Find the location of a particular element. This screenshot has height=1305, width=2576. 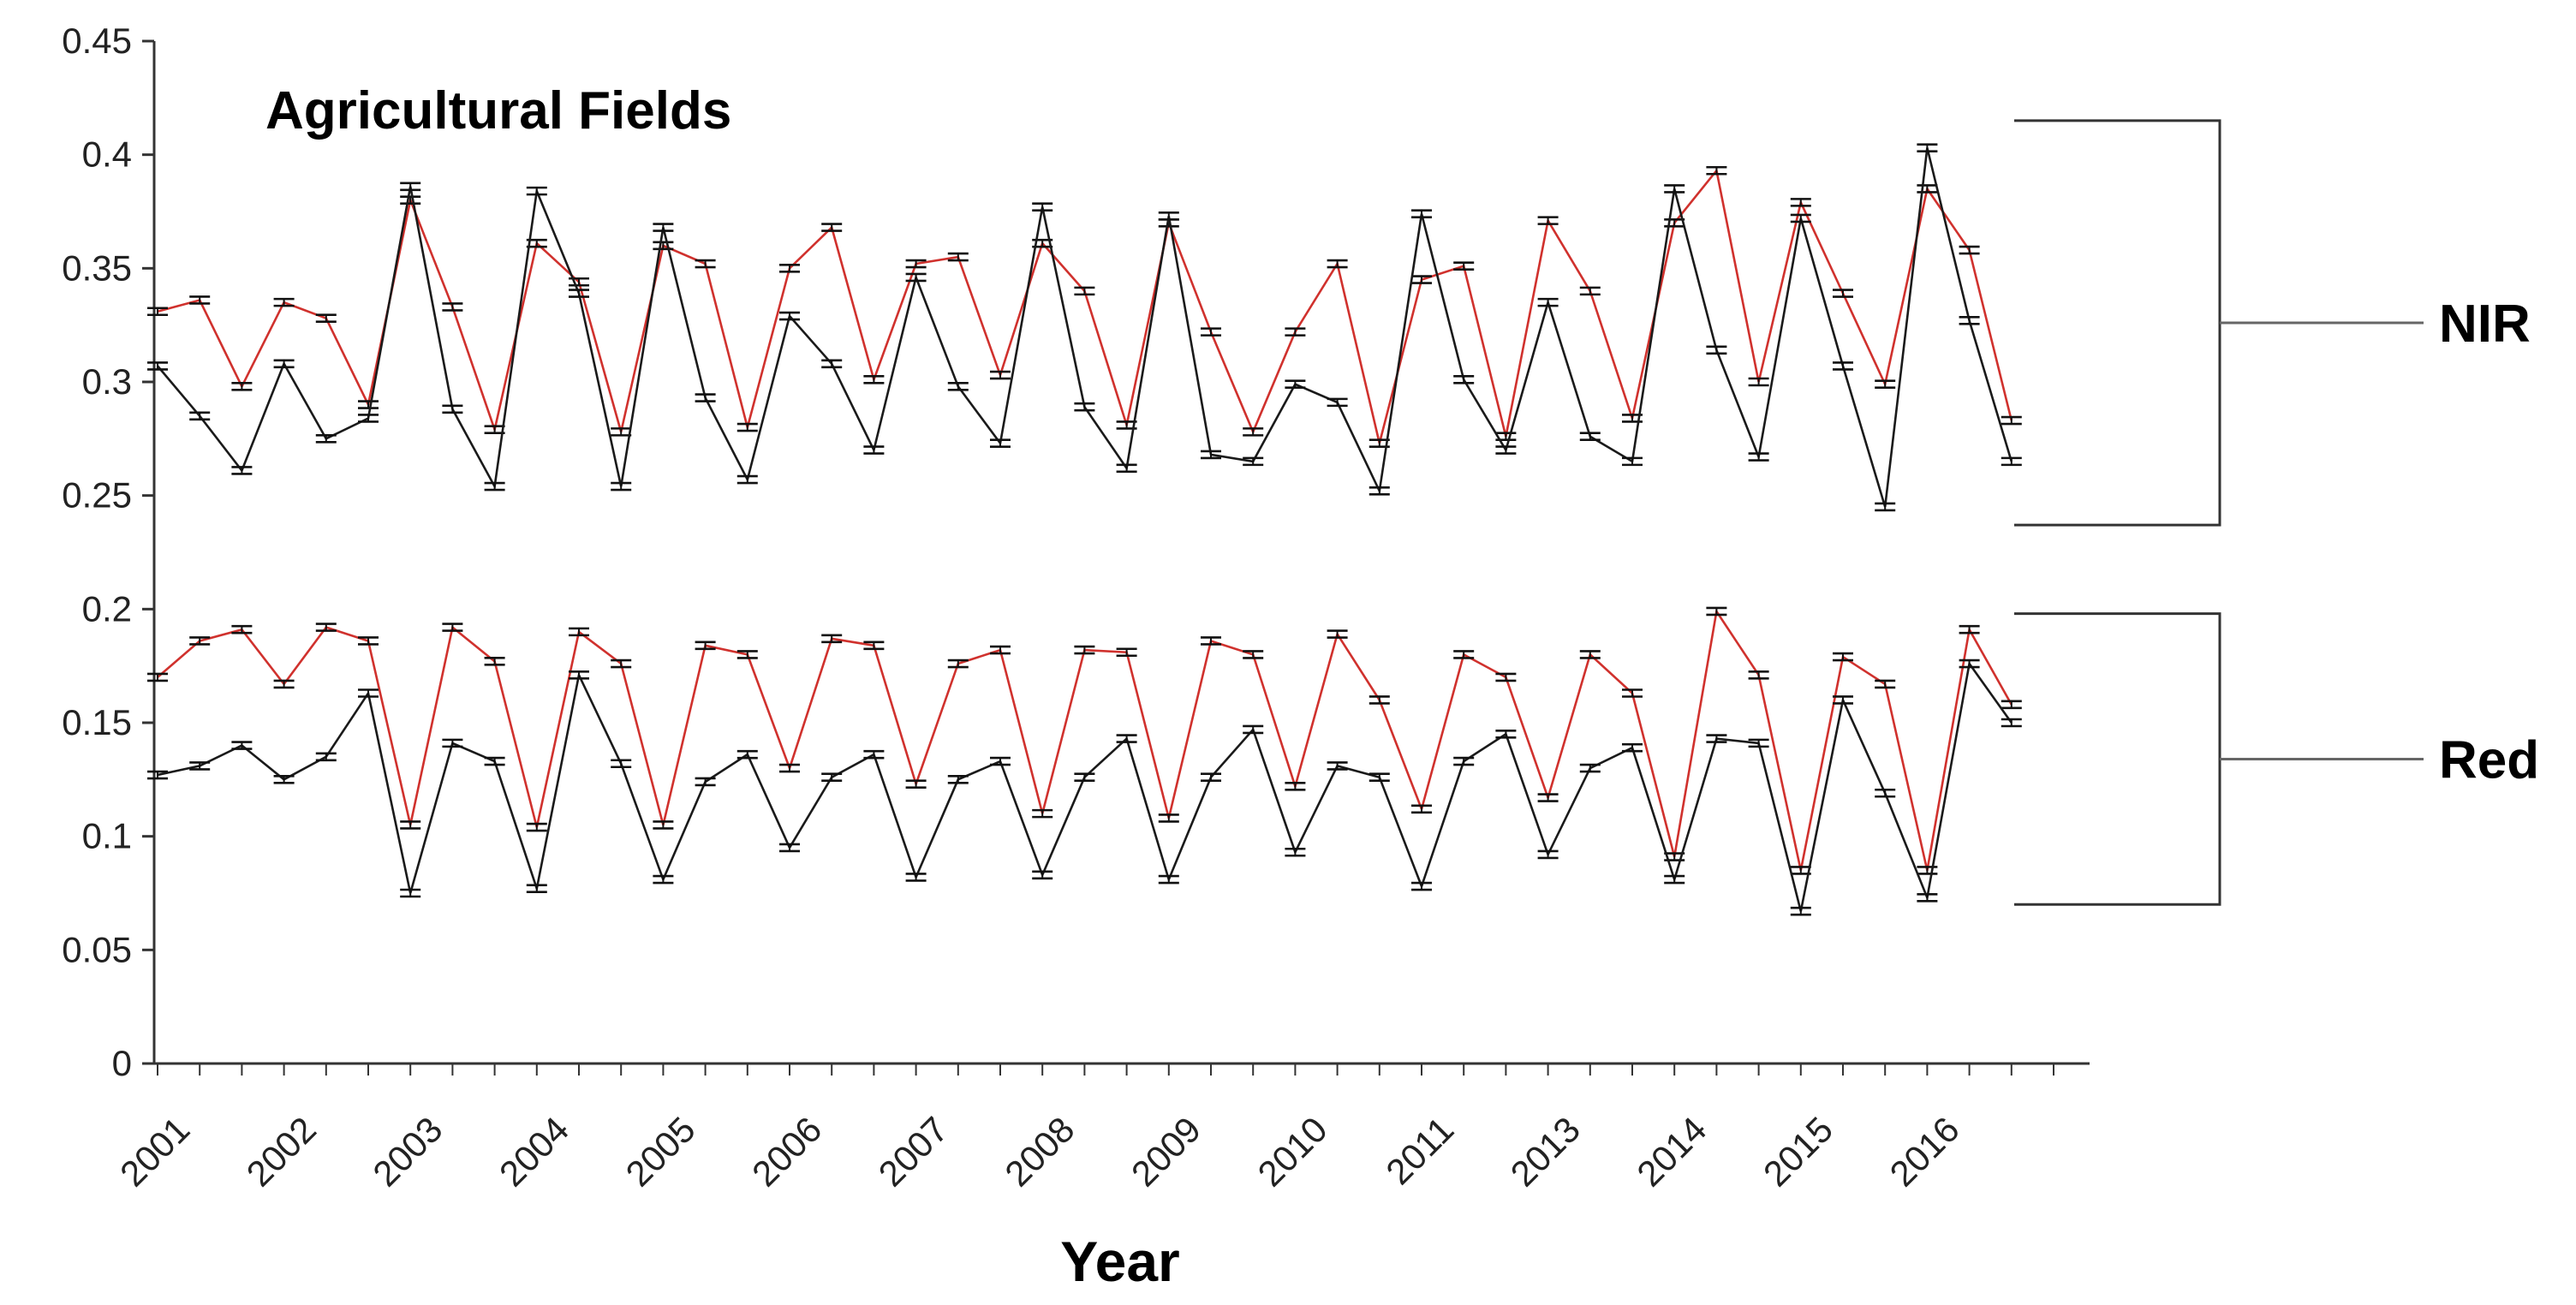

x-tick-label: 2013 is located at coordinates (1545, 1151).